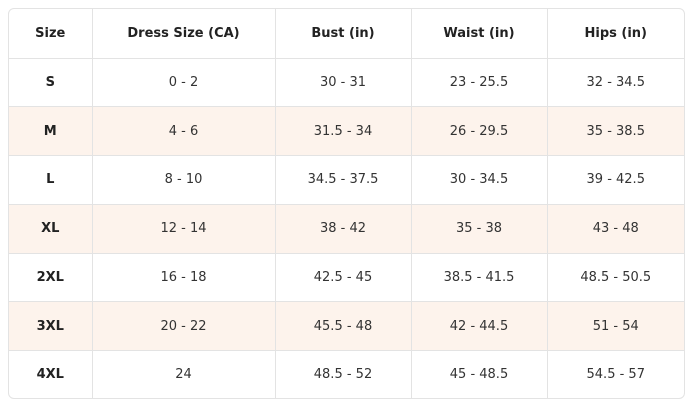 The image size is (693, 409). I want to click on table-cell: 12 - 14, so click(183, 228).